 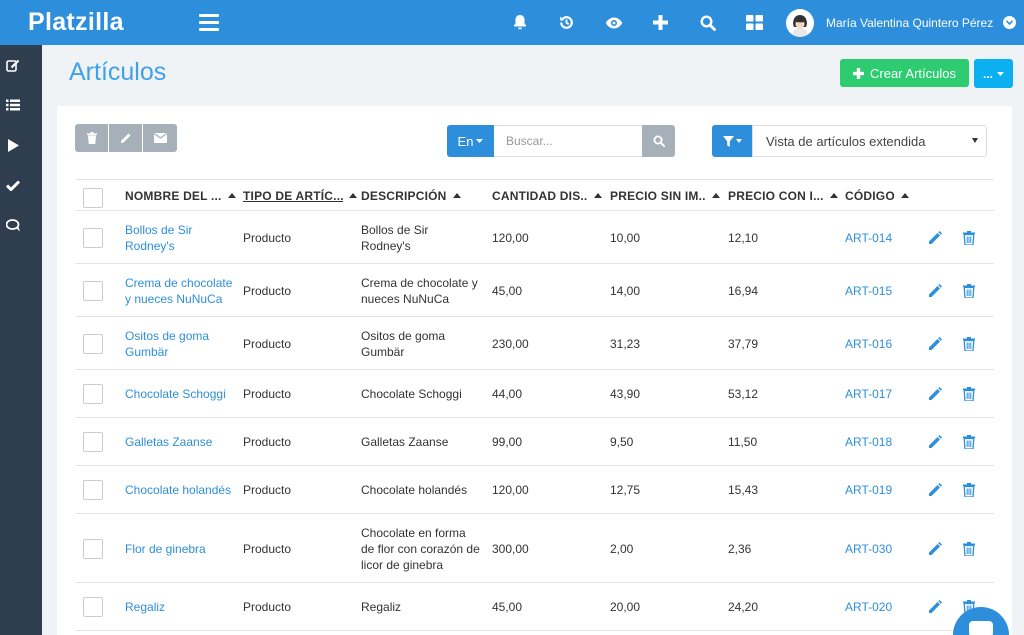 I want to click on article-price-without-tax: 14,00, so click(x=625, y=291).